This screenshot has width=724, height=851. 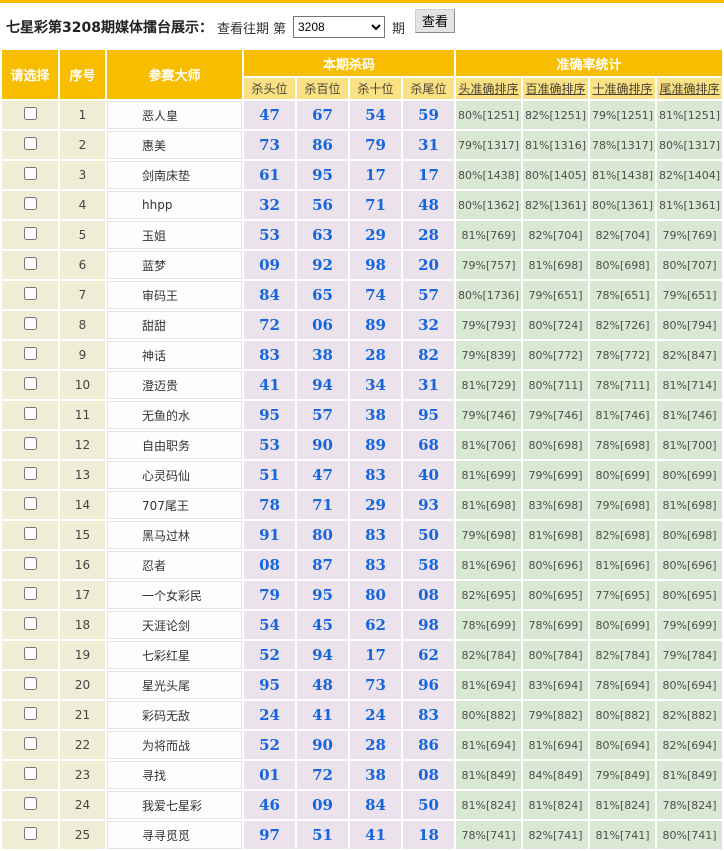 I want to click on ten-accuracy-value: 80%[882], so click(x=623, y=715).